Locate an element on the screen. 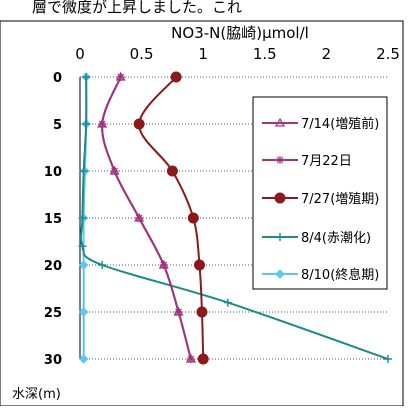 This screenshot has width=419, height=410. legend-label: 7/14(増殖前) is located at coordinates (340, 124).